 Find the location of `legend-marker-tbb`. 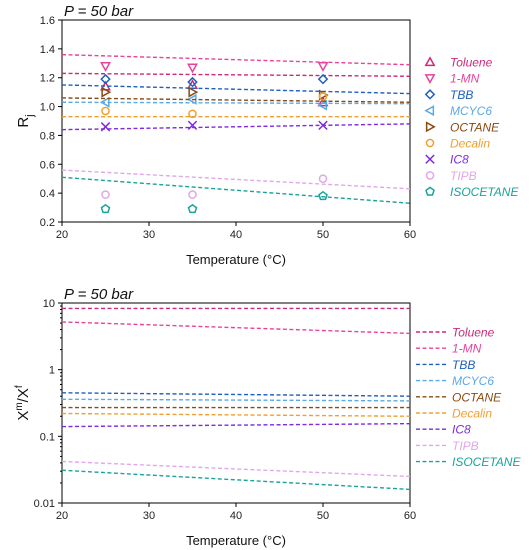

legend-marker-tbb is located at coordinates (430, 94).